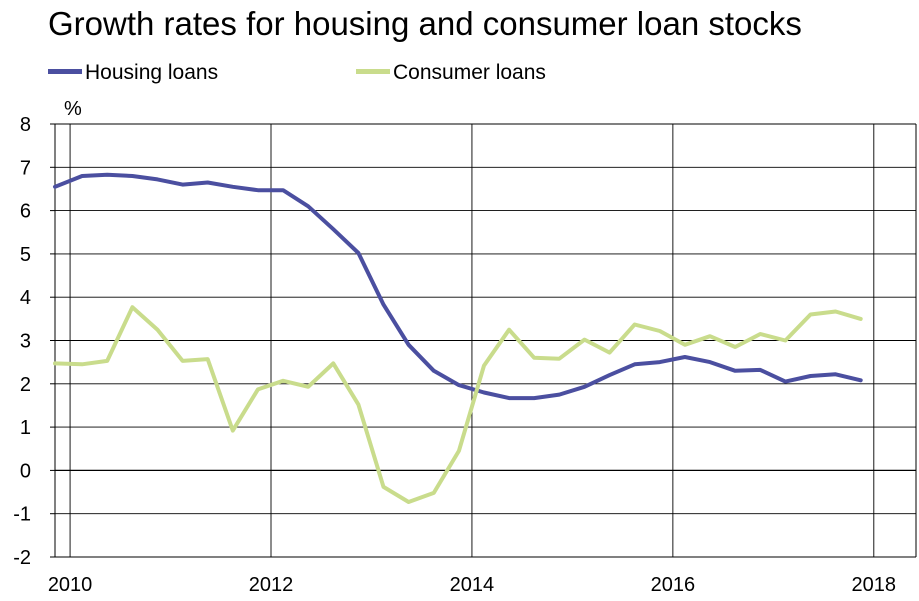 The width and height of the screenshot is (919, 601). I want to click on y-tick-label: 3, so click(25, 342).